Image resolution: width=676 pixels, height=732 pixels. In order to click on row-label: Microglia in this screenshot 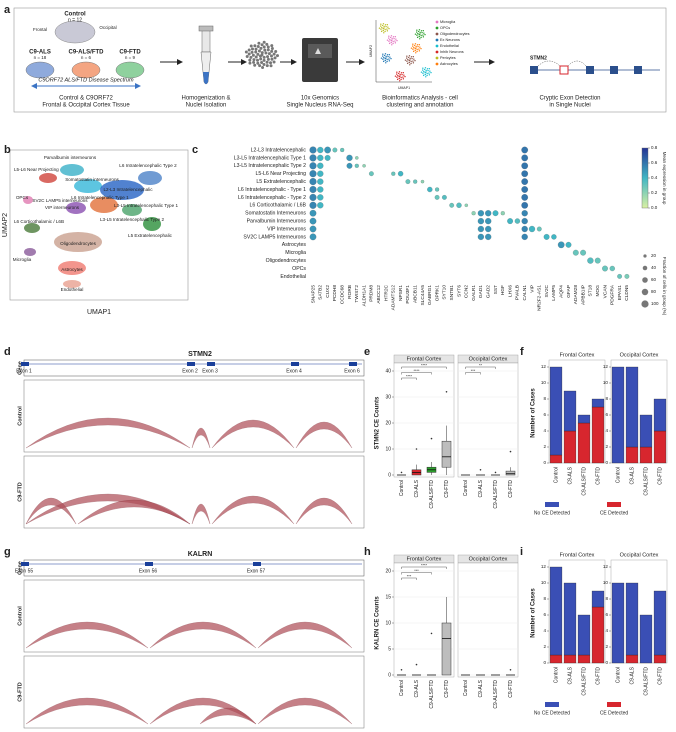, I will do `click(295, 253)`.